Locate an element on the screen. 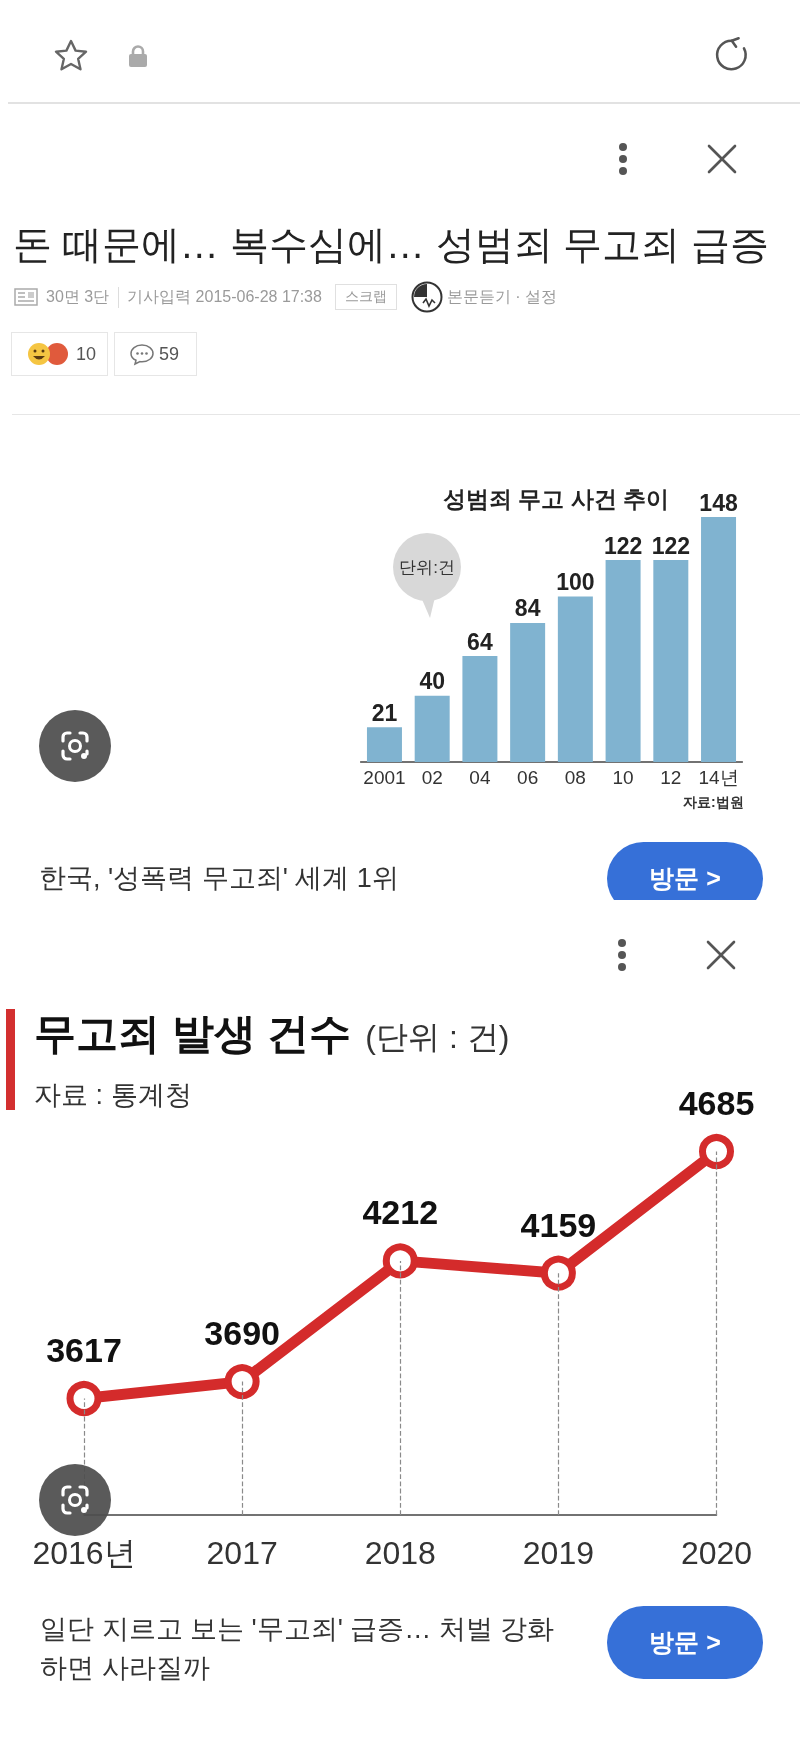 This screenshot has width=800, height=1739. x-tick-label: 2001 is located at coordinates (384, 777).